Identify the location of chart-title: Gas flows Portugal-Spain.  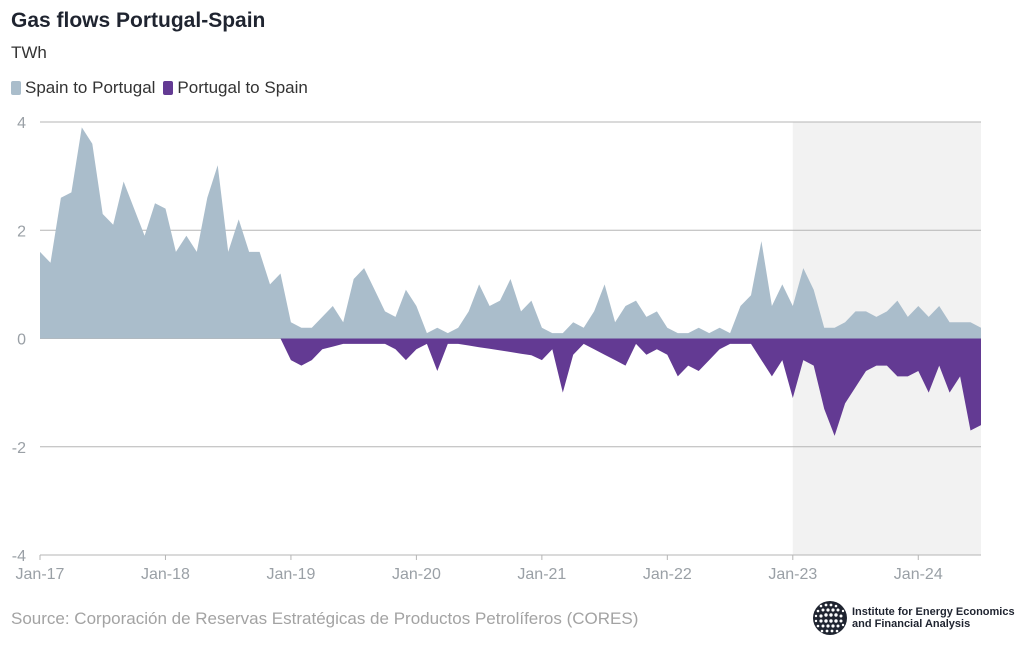
(138, 20).